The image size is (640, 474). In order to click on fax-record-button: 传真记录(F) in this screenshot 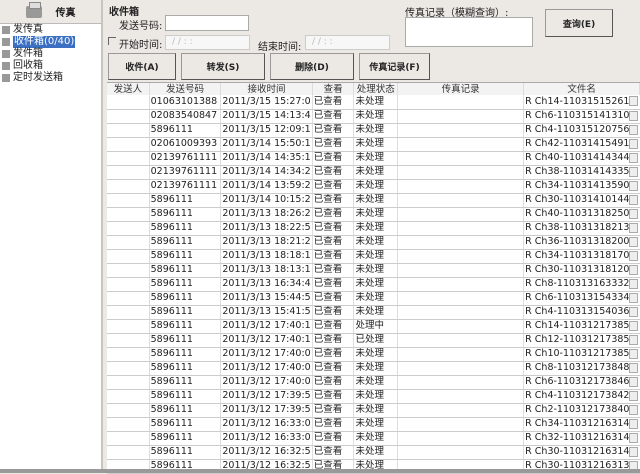, I will do `click(394, 66)`.